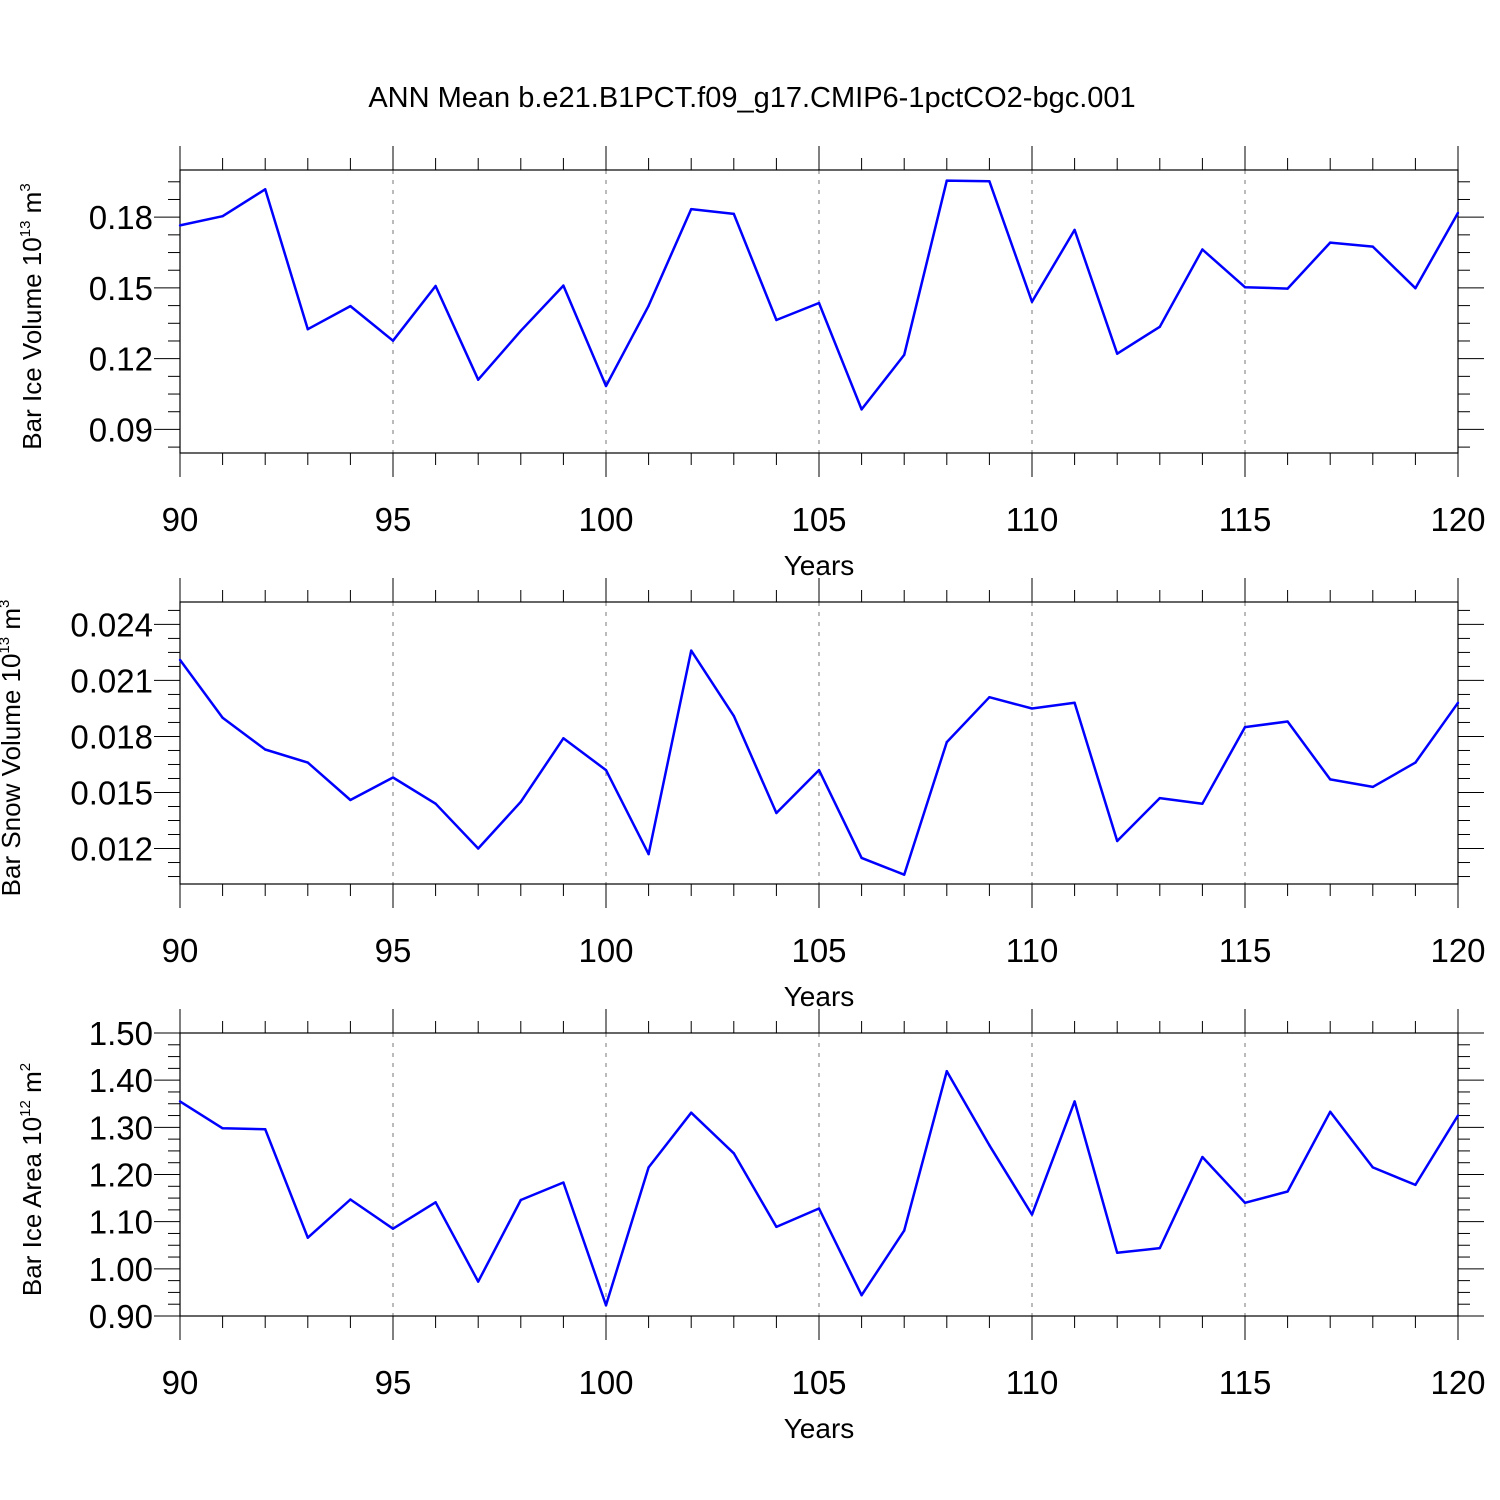 This screenshot has height=1500, width=1500. I want to click on y-tick-label: 1.00, so click(121, 1269).